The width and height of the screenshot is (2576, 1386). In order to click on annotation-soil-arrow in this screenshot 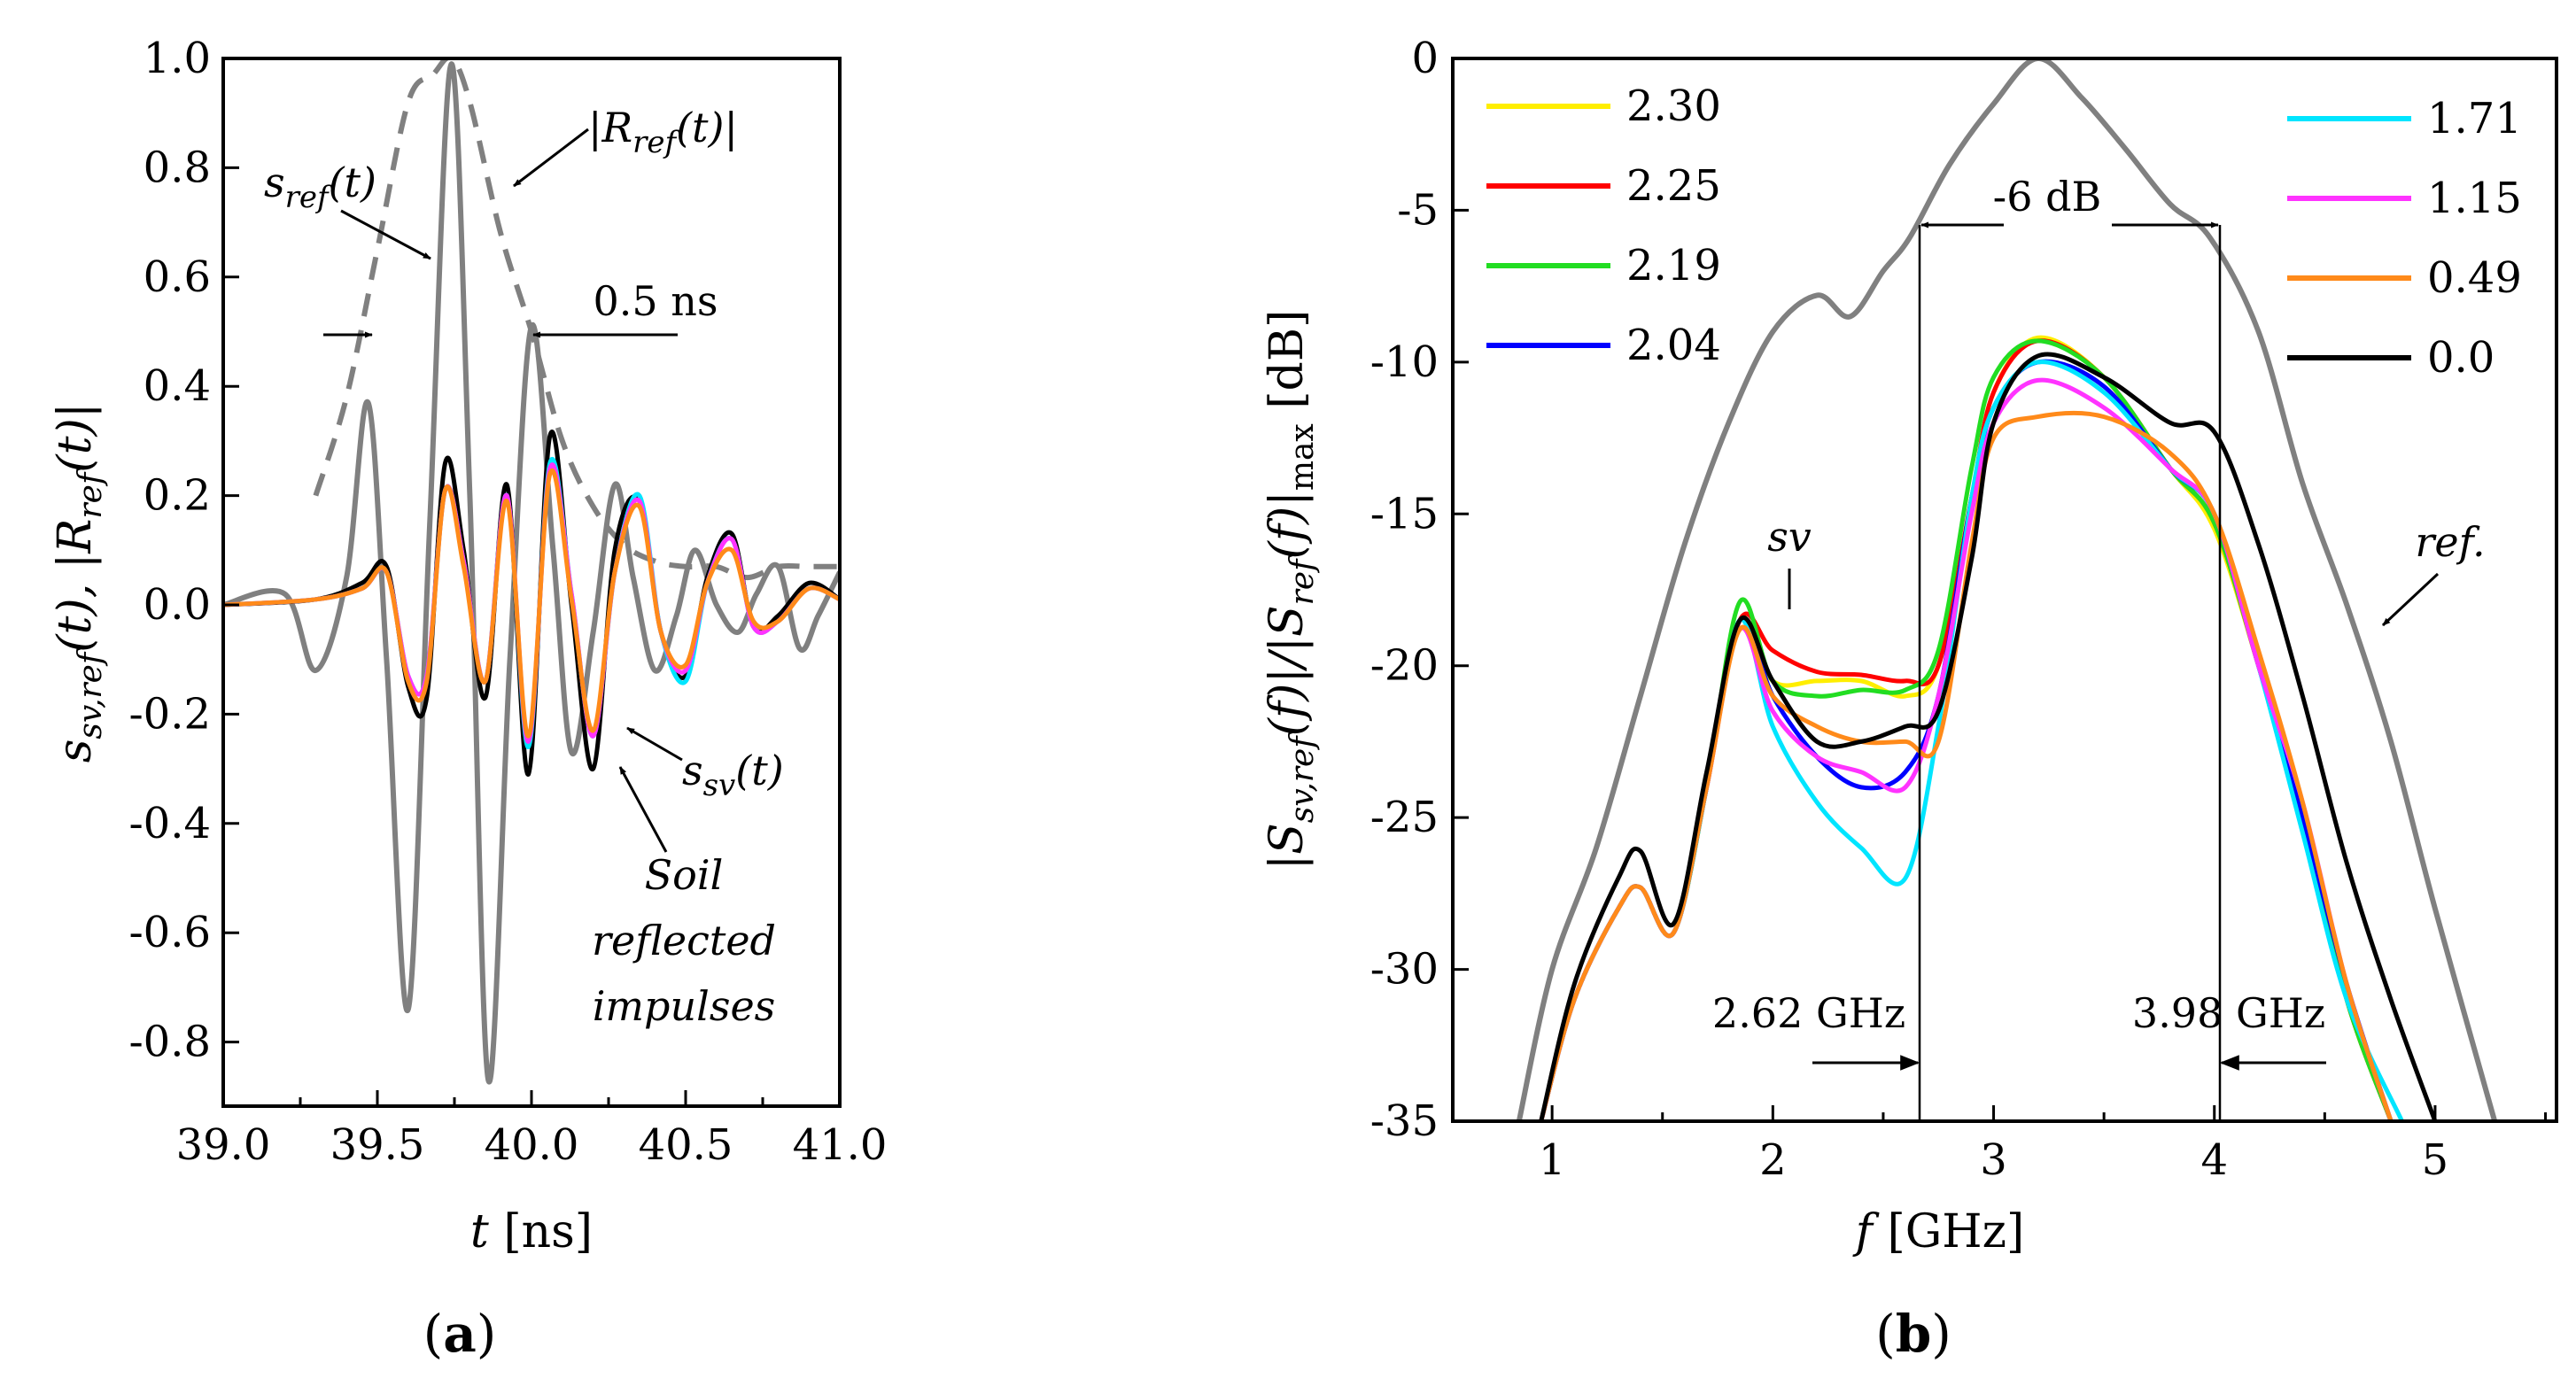, I will do `click(643, 810)`.